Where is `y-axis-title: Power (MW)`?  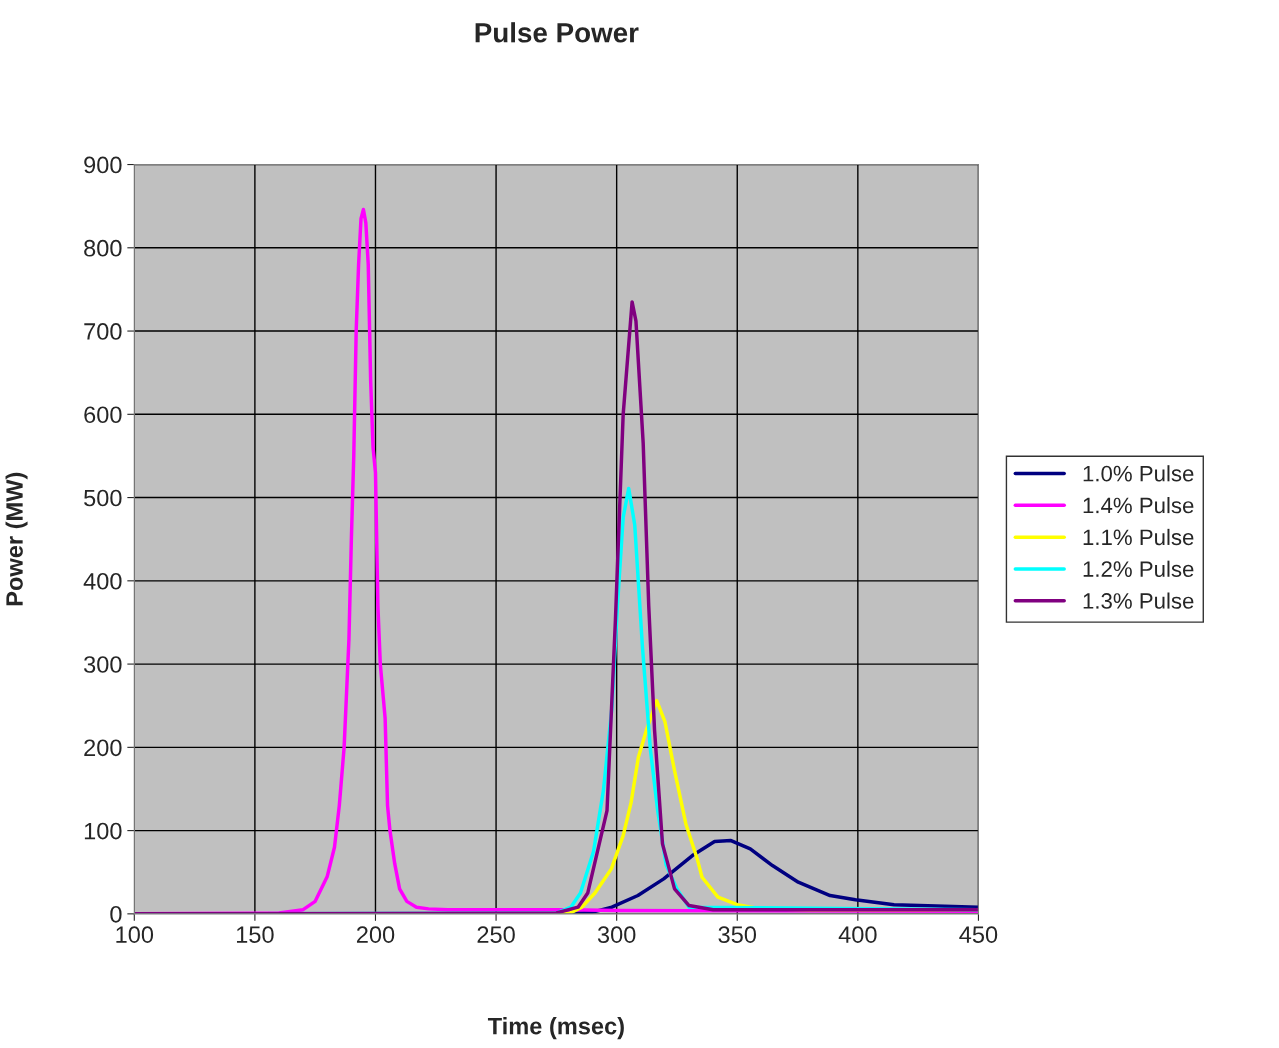
y-axis-title: Power (MW) is located at coordinates (16, 539).